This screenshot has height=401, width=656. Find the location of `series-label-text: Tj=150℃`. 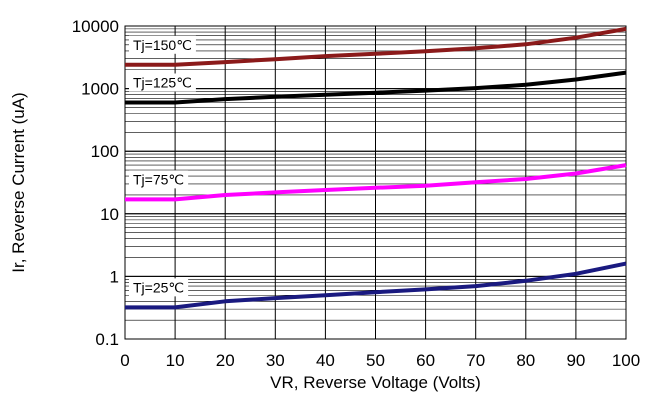

series-label-text: Tj=150℃ is located at coordinates (162, 45).